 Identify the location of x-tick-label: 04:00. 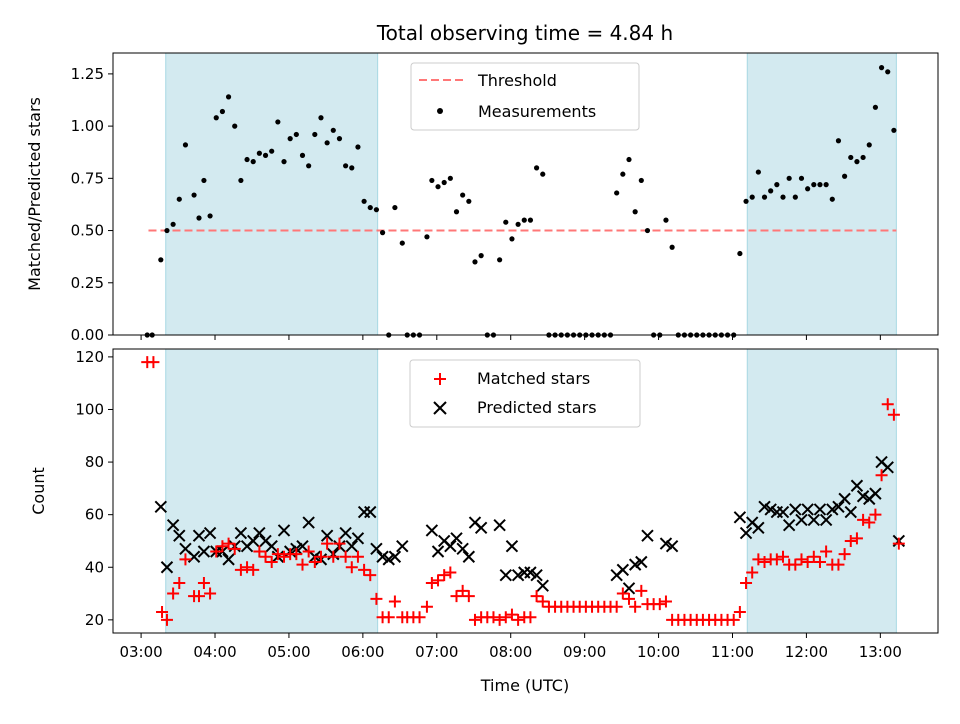
(214, 652).